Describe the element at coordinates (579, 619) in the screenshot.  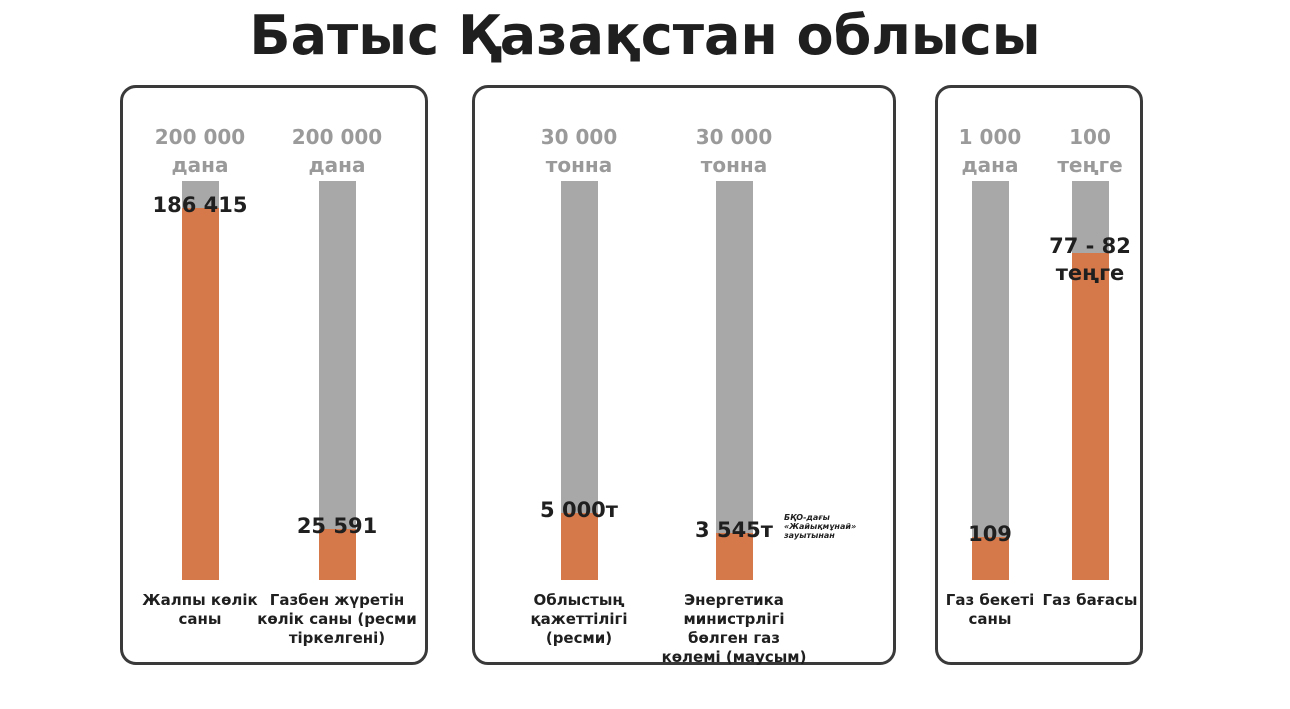
I see `bar-caption: Облыстың қажеттілігі (ресми)` at that location.